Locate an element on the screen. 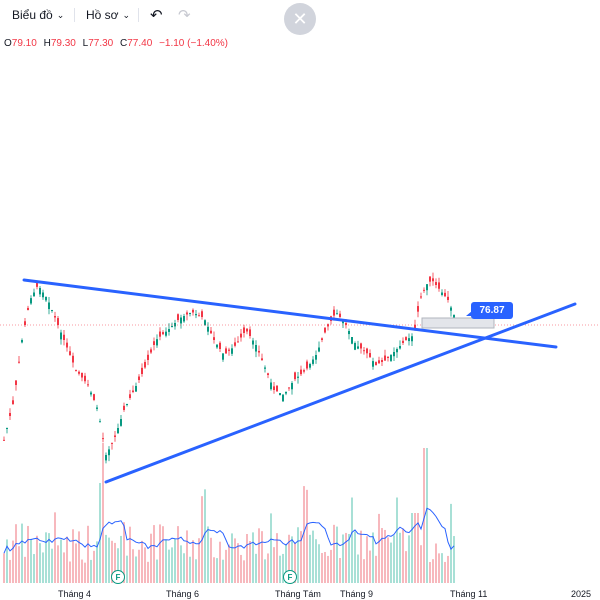  change-value: −1.10 (−1.40%) is located at coordinates (193, 43).